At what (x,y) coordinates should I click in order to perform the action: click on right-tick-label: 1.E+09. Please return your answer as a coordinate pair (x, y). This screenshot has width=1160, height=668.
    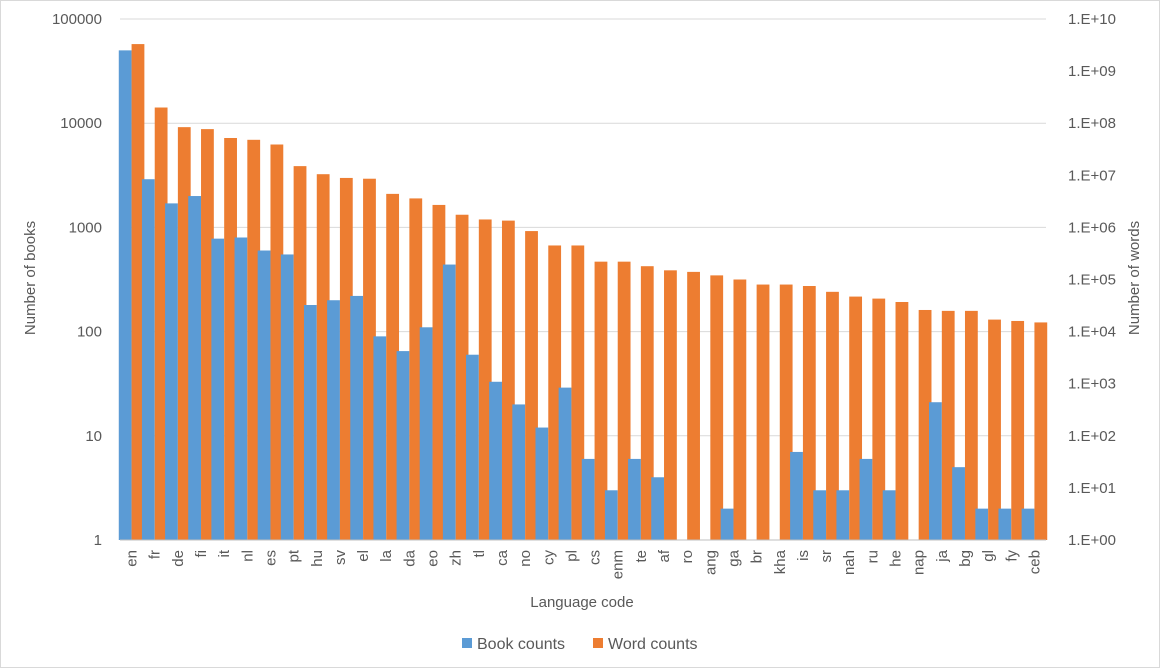
    Looking at the image, I should click on (1092, 71).